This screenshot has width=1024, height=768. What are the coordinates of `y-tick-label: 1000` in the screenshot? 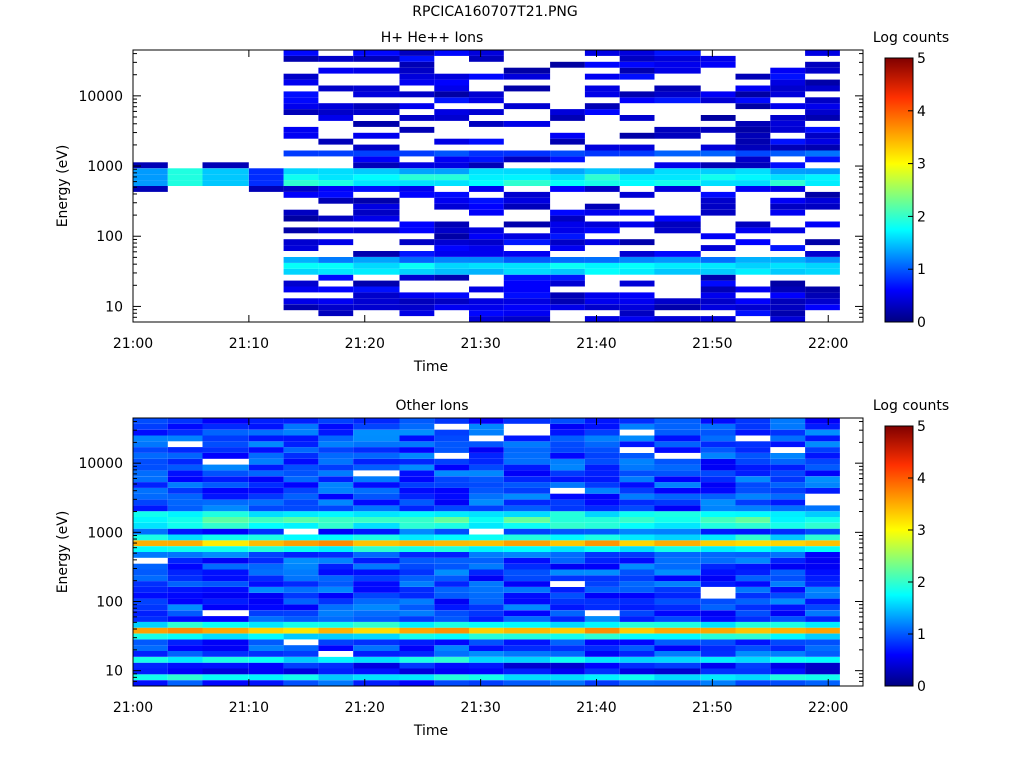 It's located at (105, 167).